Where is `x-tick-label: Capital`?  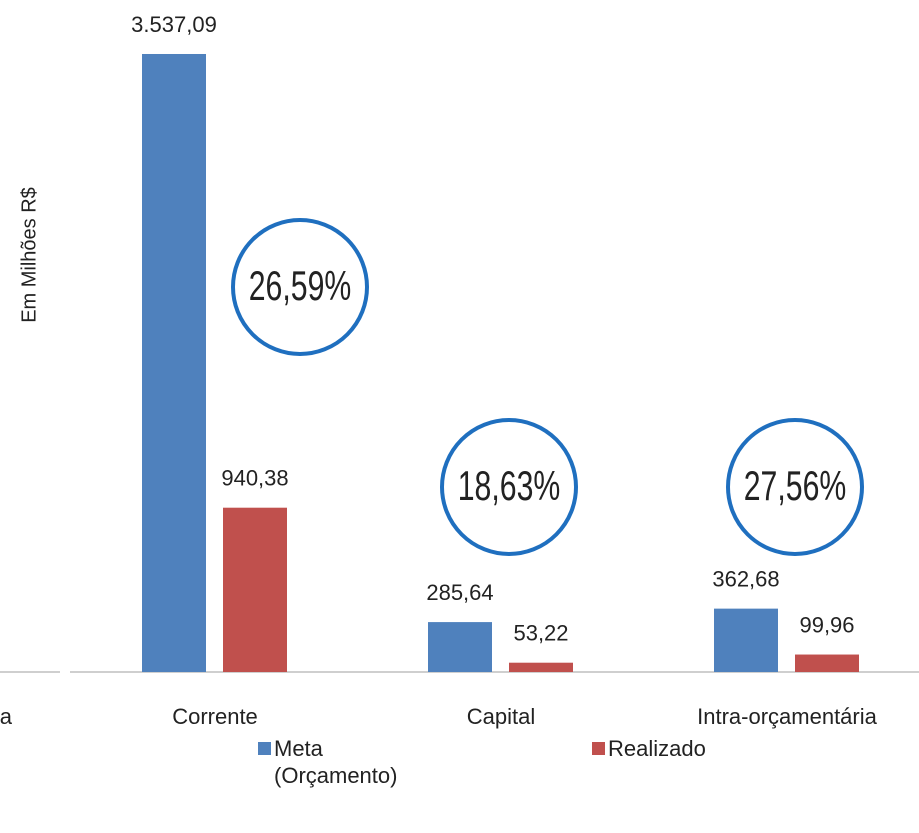
x-tick-label: Capital is located at coordinates (501, 716).